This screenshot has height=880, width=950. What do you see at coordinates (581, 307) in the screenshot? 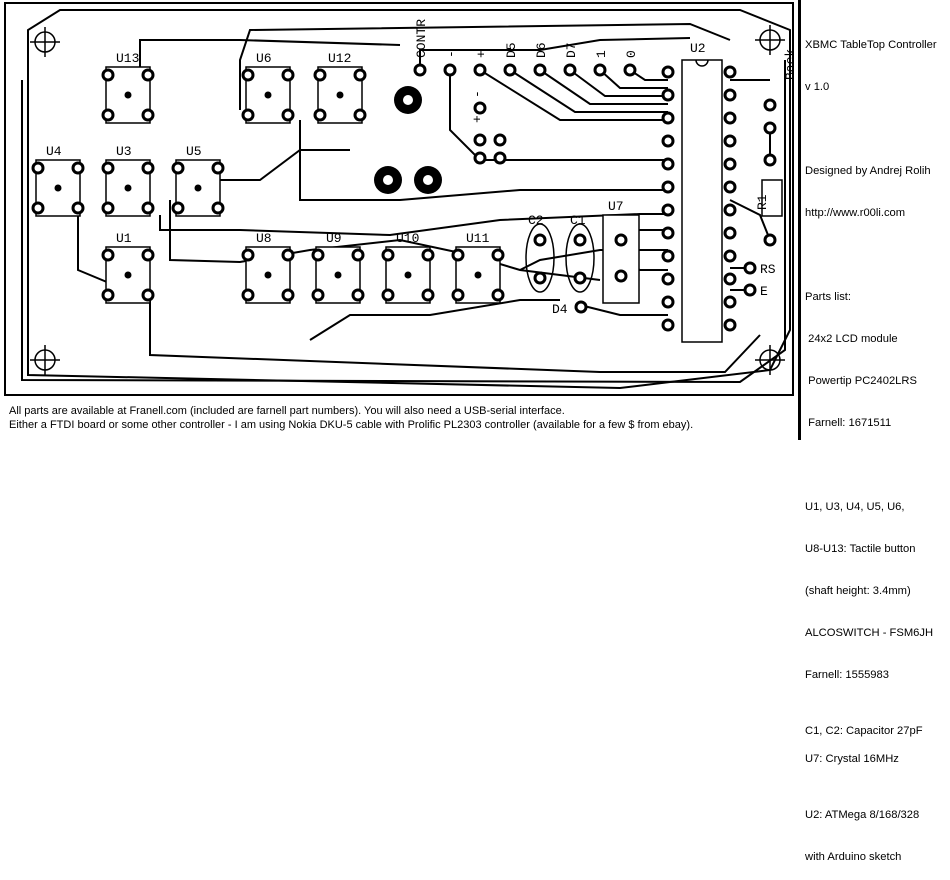
I see `d4-pad` at bounding box center [581, 307].